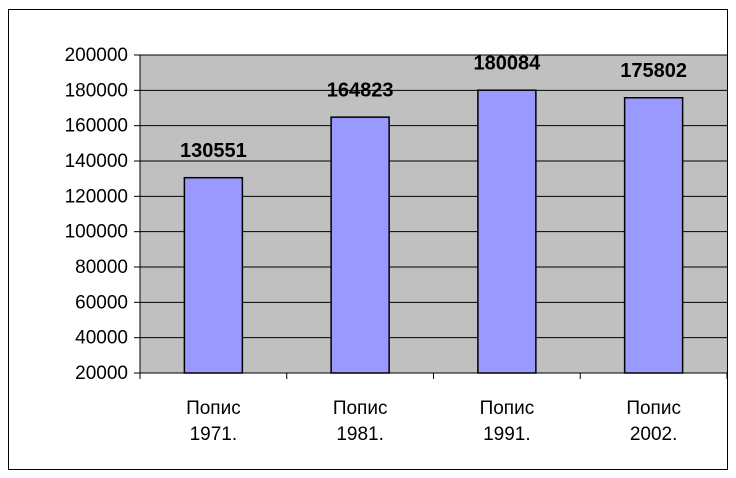  What do you see at coordinates (101, 338) in the screenshot?
I see `y-tick-label: 40000` at bounding box center [101, 338].